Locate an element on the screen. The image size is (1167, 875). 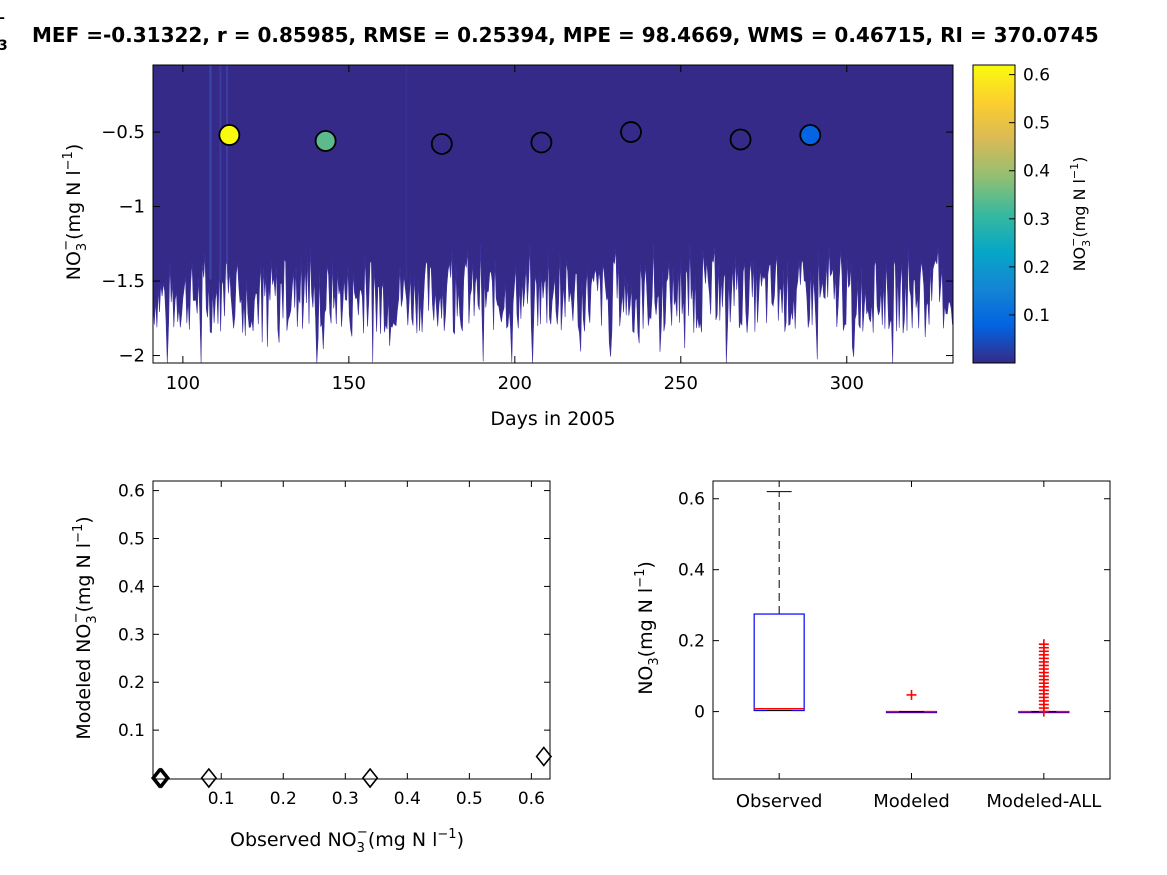
x-tick-label: 0.4 is located at coordinates (407, 799).